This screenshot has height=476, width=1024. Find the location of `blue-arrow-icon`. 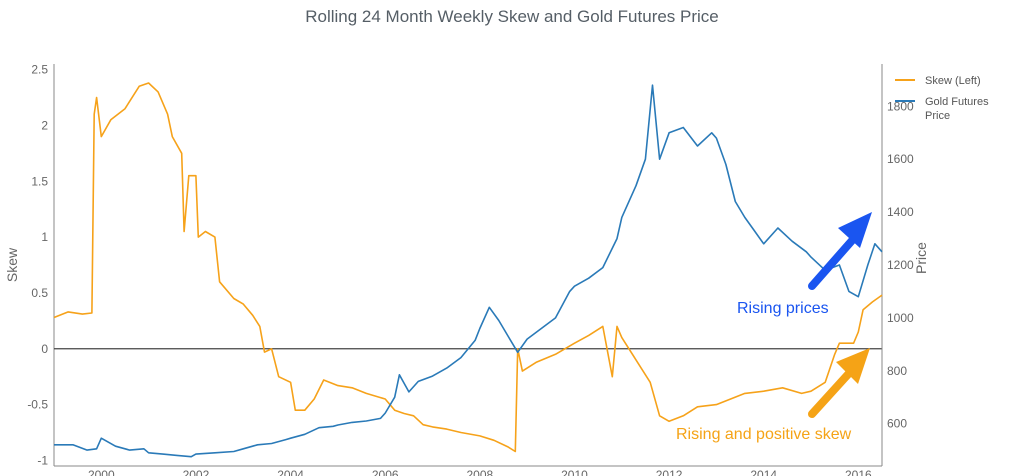

blue-arrow-icon is located at coordinates (840, 251).